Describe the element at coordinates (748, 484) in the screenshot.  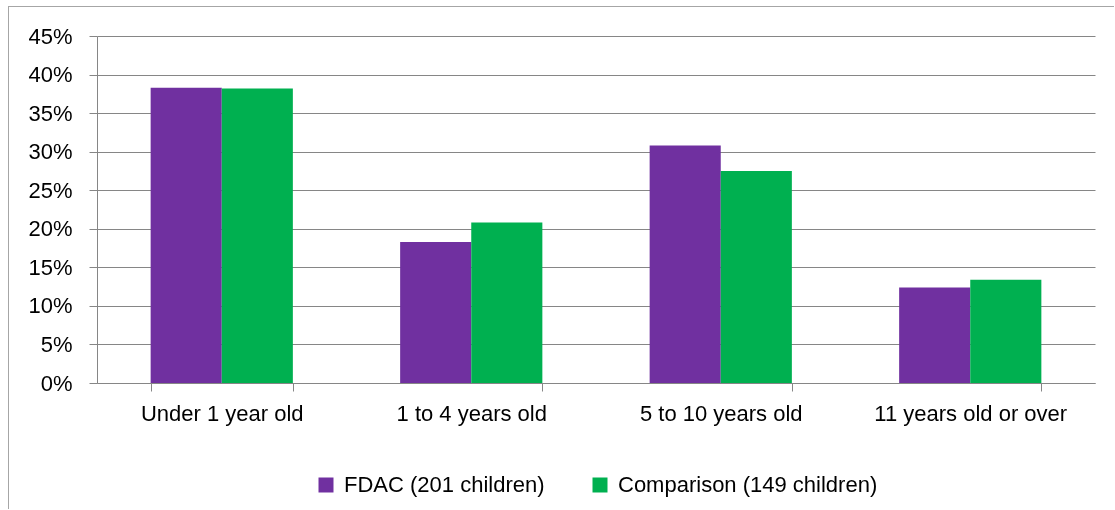
I see `legend-label: Comparison (149 children)` at that location.